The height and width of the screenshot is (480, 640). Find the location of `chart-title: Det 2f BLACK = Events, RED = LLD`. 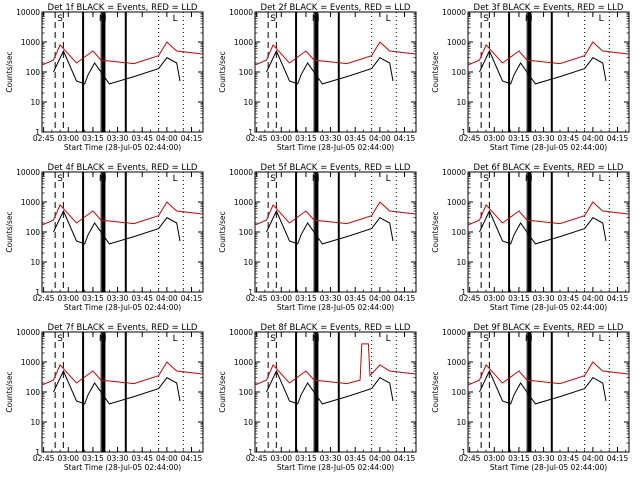

chart-title: Det 2f BLACK = Events, RED = LLD is located at coordinates (336, 8).